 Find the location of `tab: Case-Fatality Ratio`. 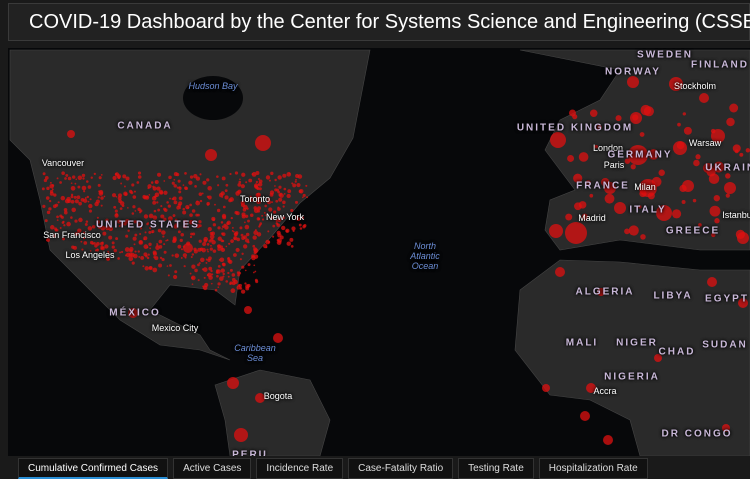

tab: Case-Fatality Ratio is located at coordinates (401, 468).